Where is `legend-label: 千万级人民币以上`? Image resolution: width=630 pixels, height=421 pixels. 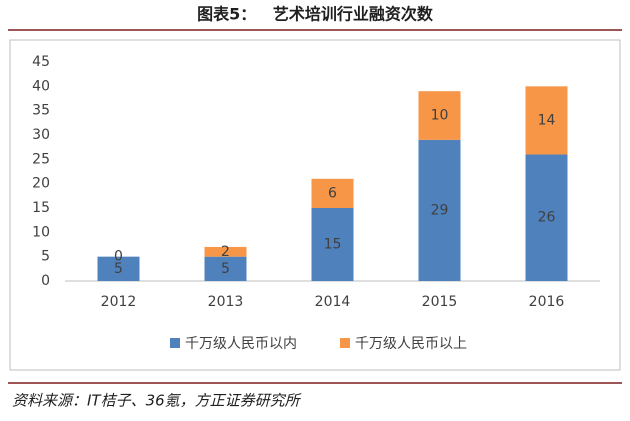 legend-label: 千万级人民币以上 is located at coordinates (411, 344).